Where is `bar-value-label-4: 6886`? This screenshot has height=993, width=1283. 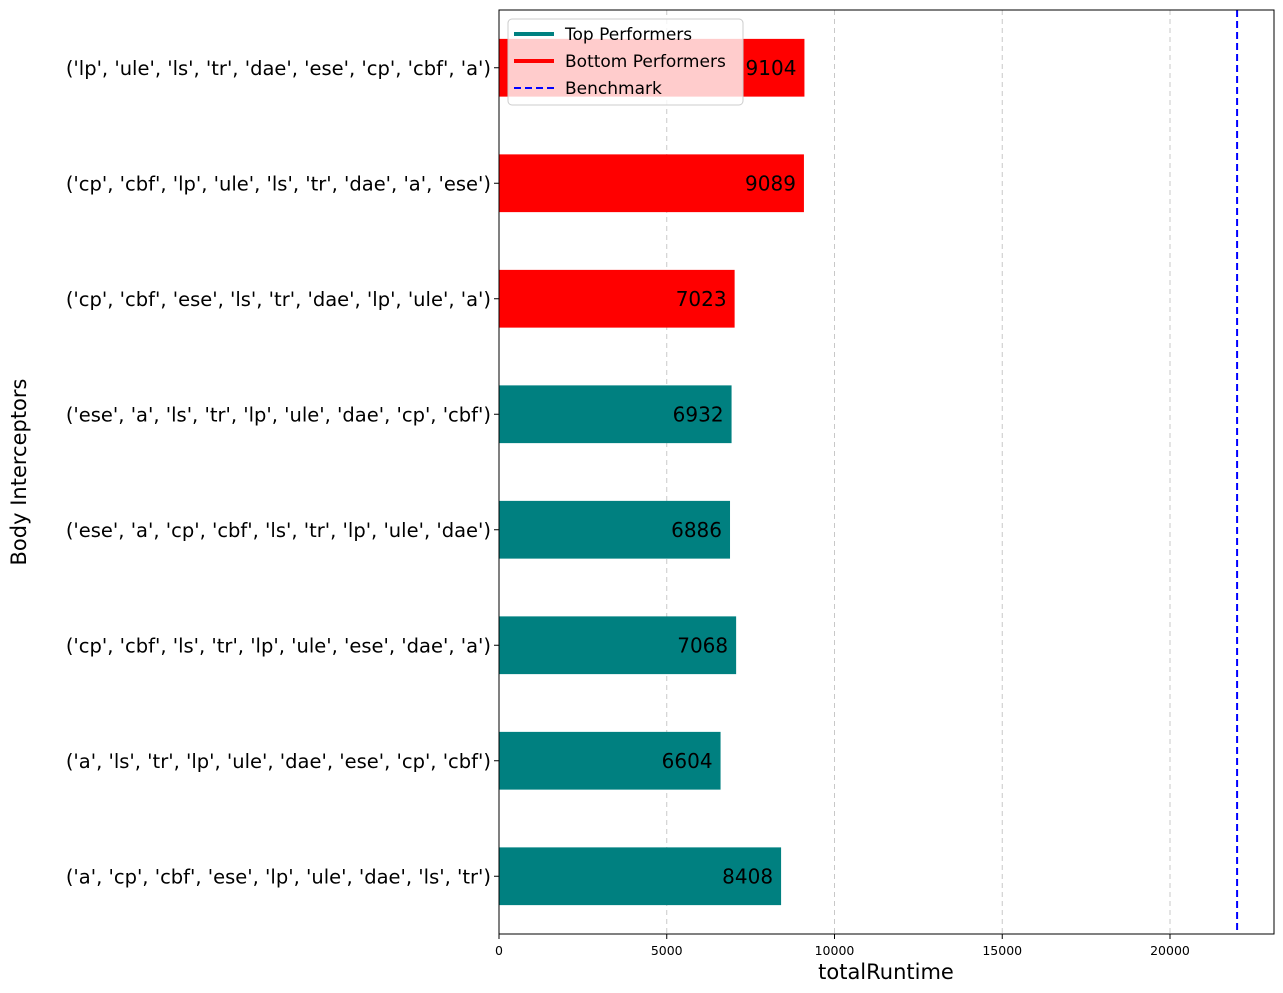 bar-value-label-4: 6886 is located at coordinates (696, 530).